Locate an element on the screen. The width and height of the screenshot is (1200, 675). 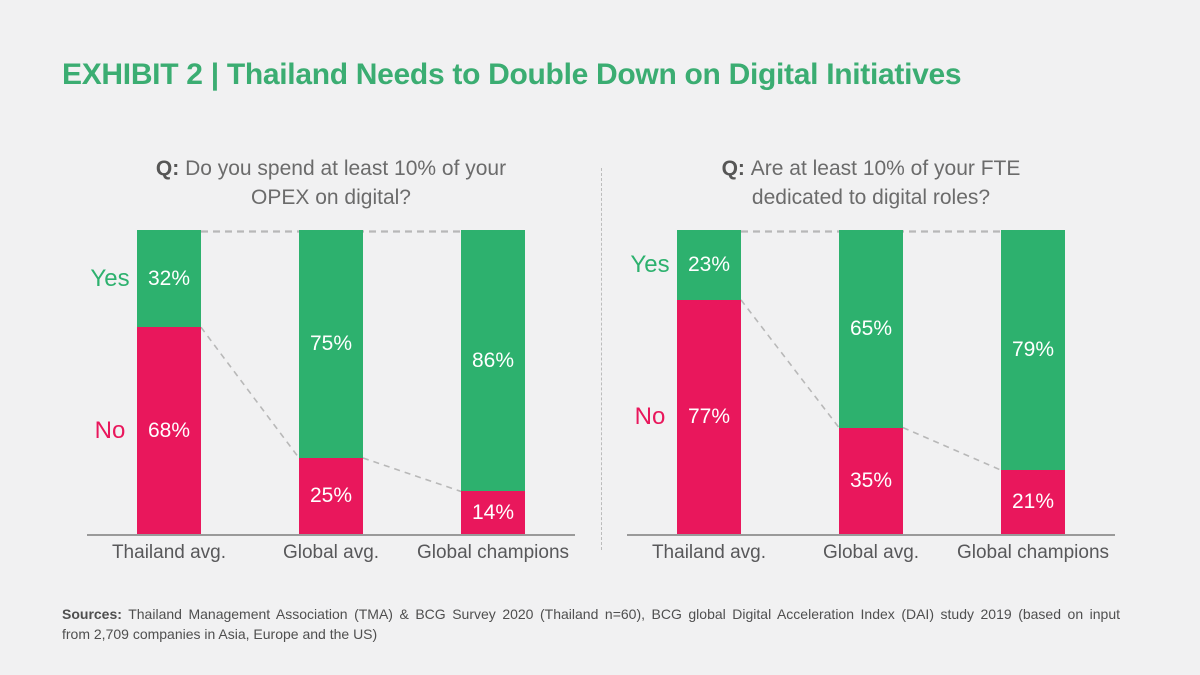
bar-value-label: 14% is located at coordinates (493, 512).